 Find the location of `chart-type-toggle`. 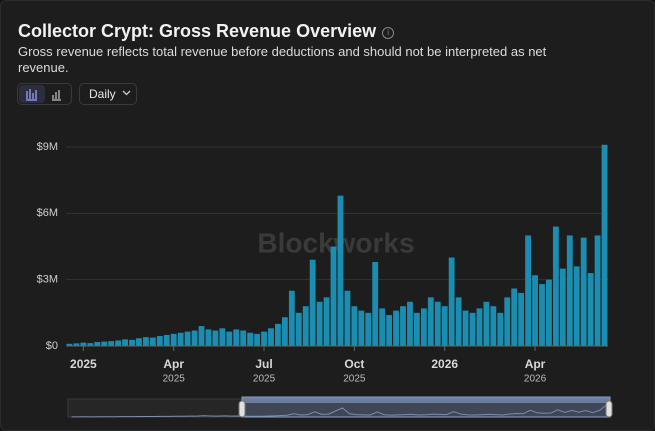

chart-type-toggle is located at coordinates (44, 94).